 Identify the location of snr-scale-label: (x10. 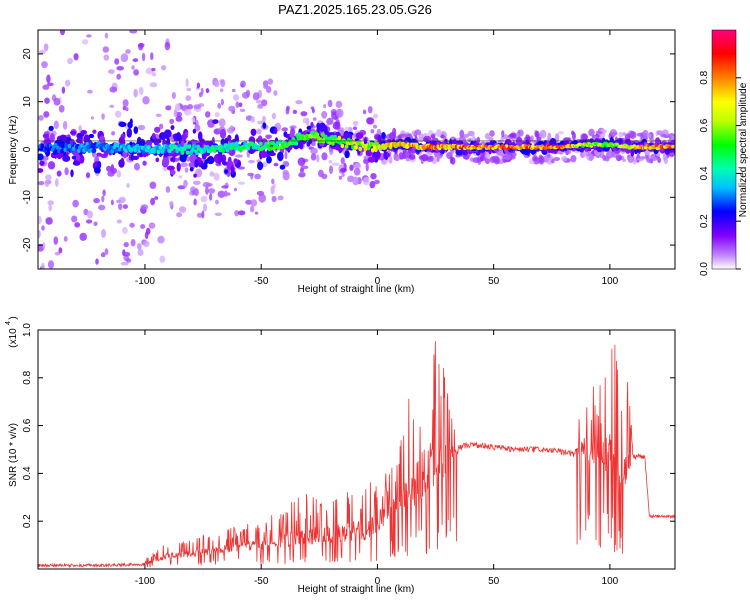
(13, 338).